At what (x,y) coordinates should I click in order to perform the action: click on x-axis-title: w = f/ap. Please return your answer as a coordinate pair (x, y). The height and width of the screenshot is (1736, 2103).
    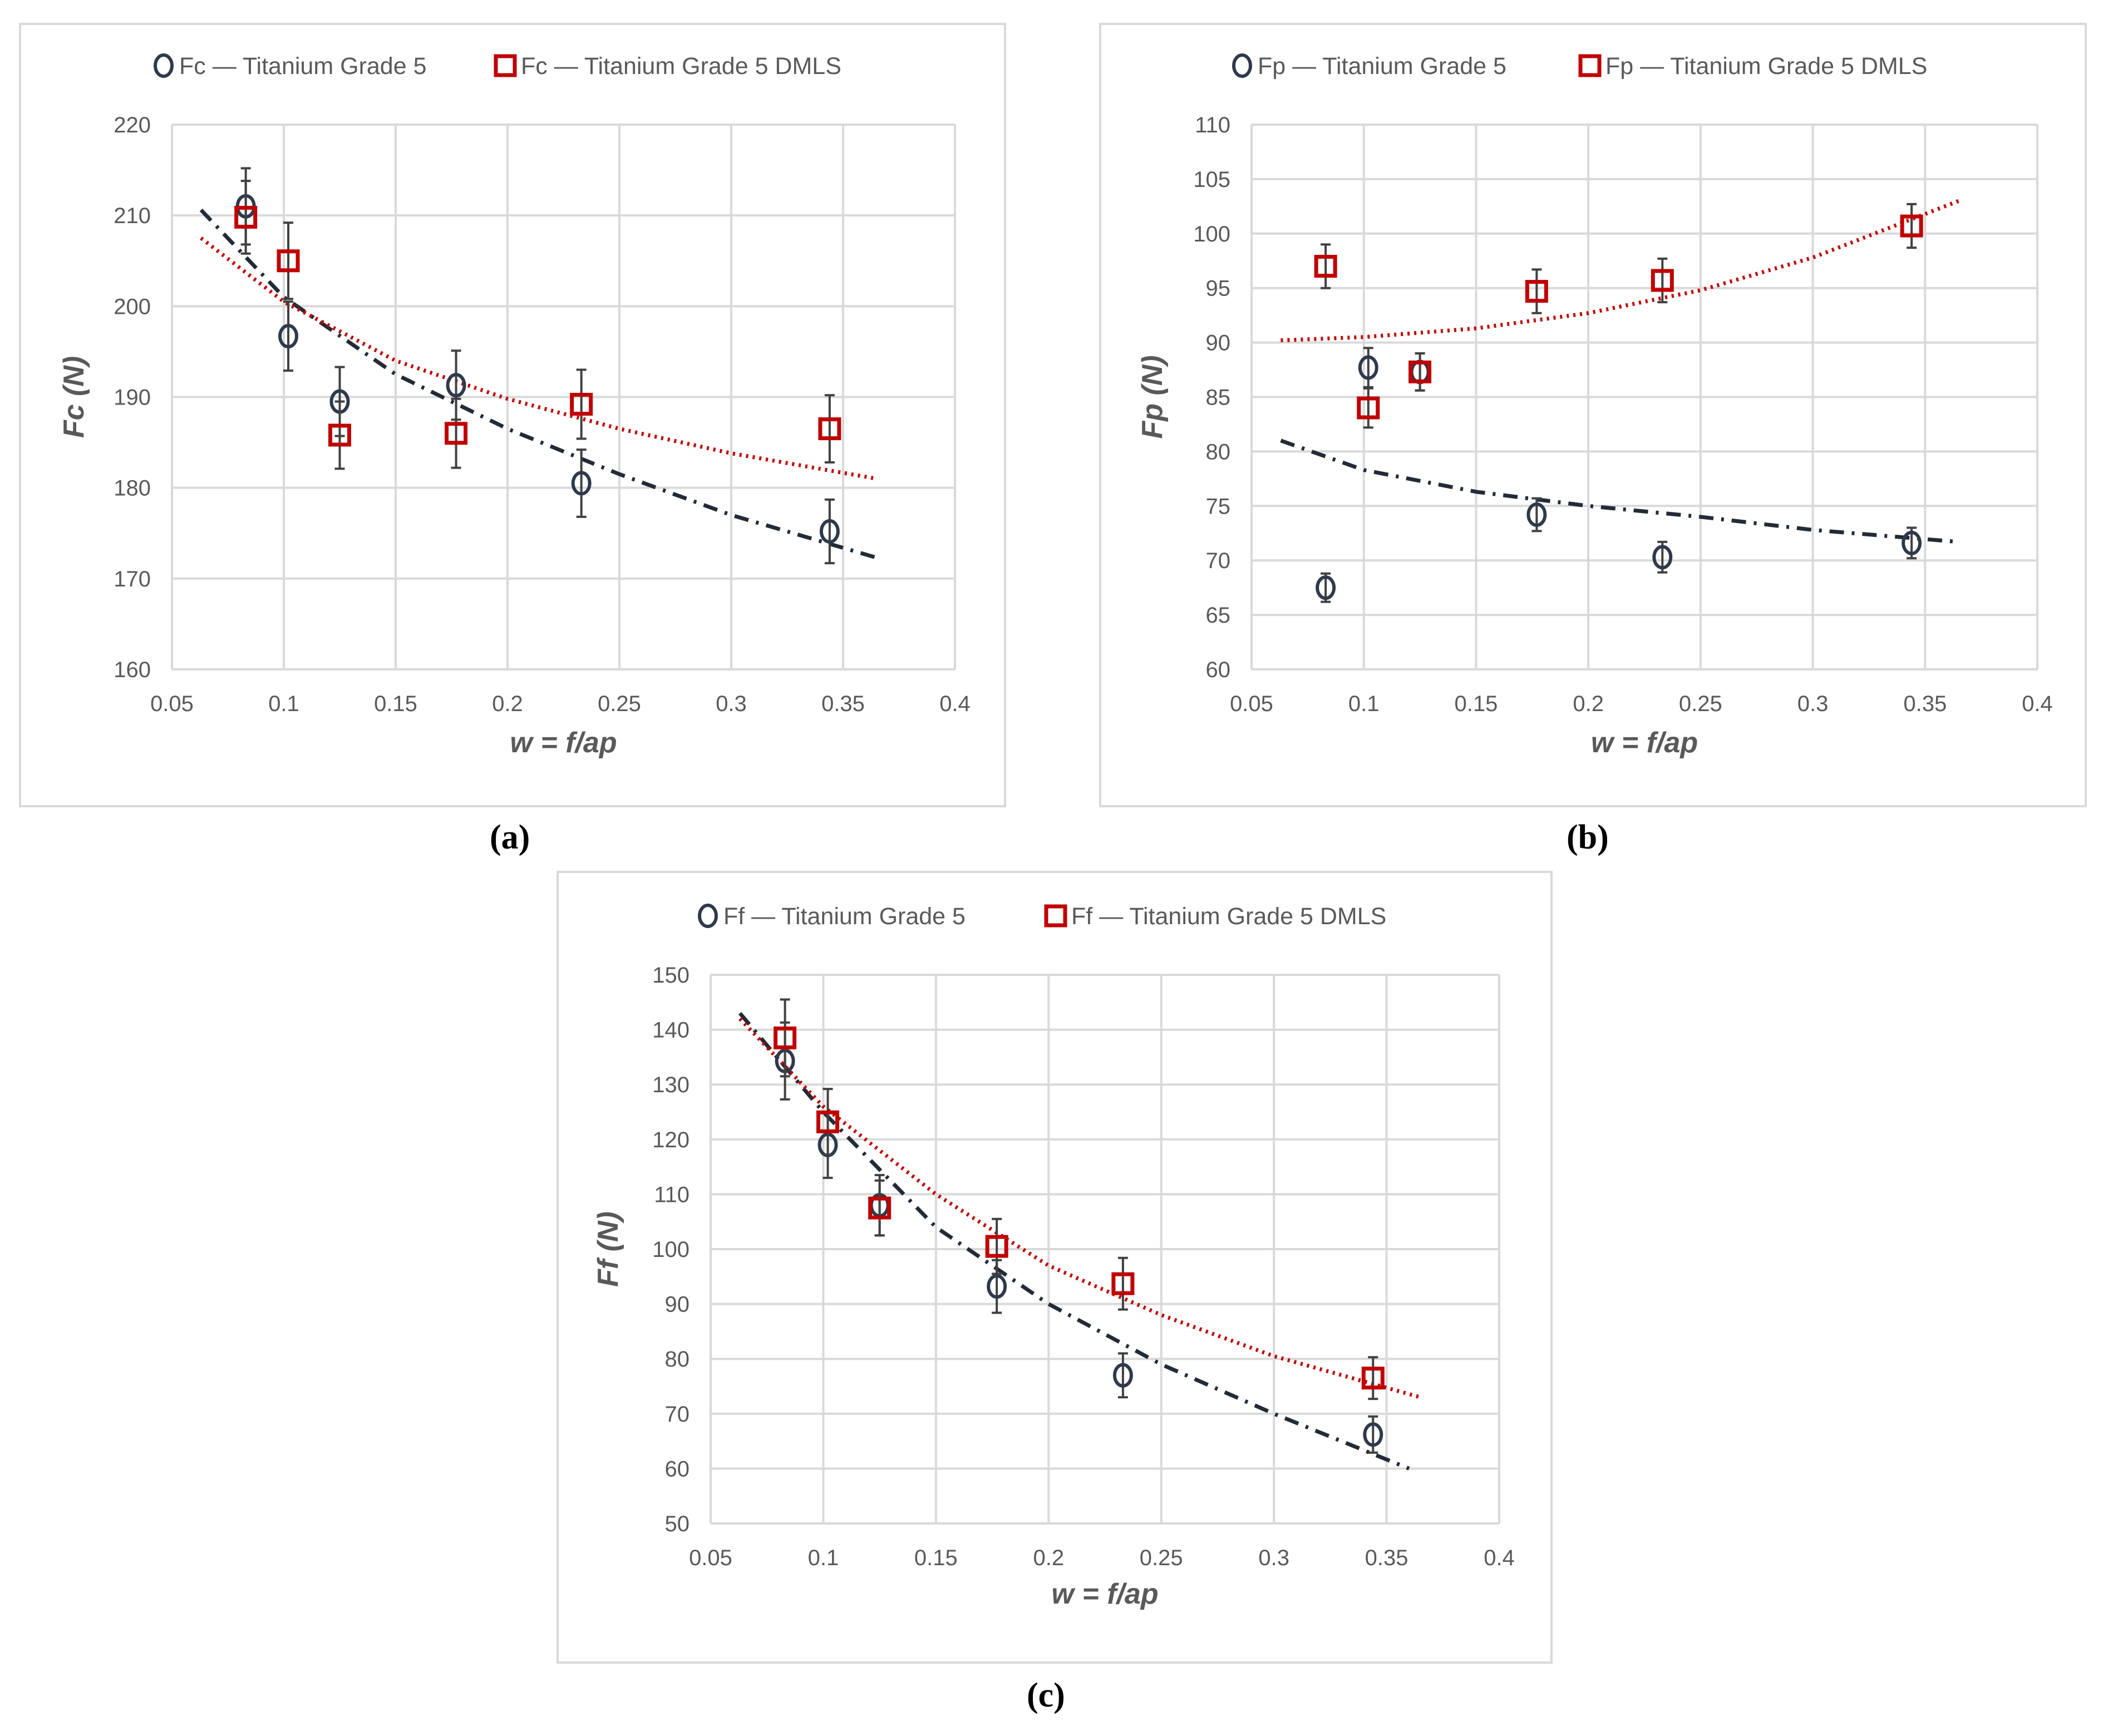
    Looking at the image, I should click on (1644, 743).